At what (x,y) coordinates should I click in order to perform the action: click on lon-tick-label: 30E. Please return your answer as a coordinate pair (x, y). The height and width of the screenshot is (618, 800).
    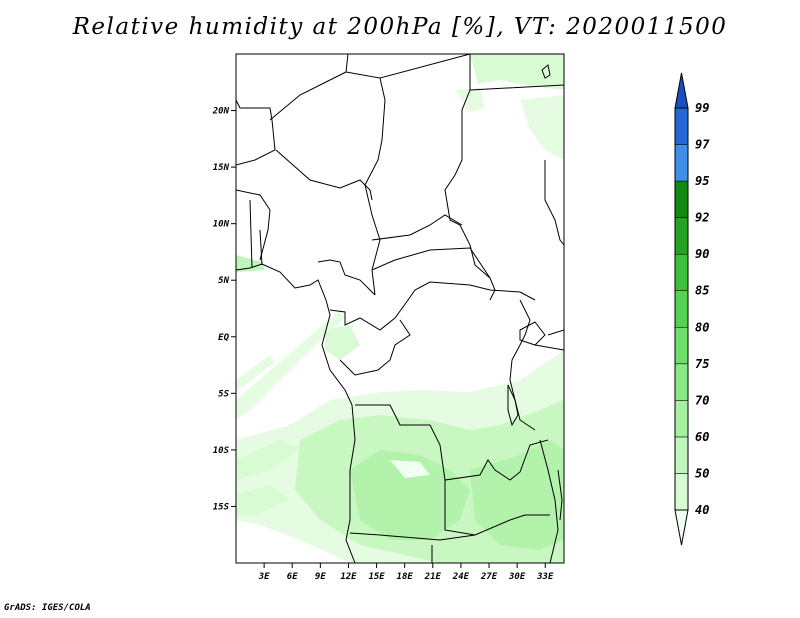
    Looking at the image, I should click on (517, 577).